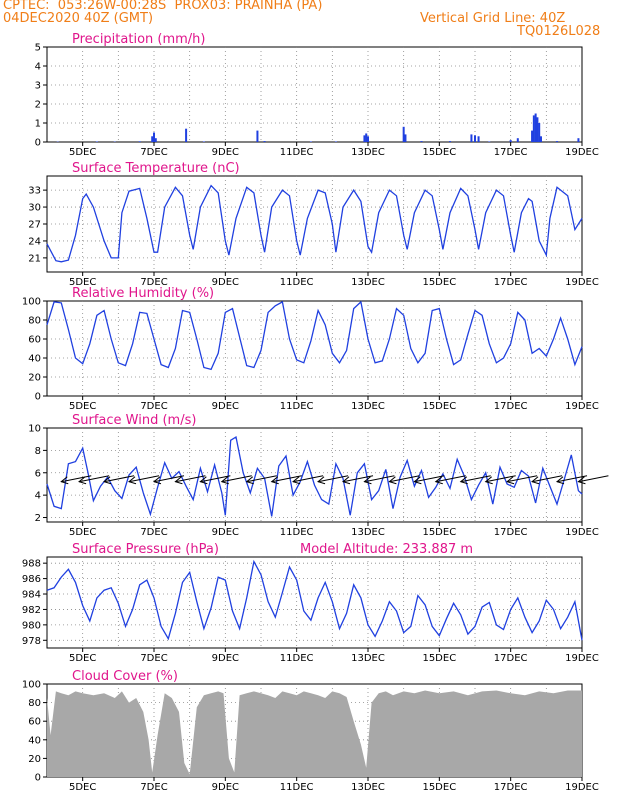  I want to click on panel-annotation: Model Altitude: 233.887 m, so click(386, 549).